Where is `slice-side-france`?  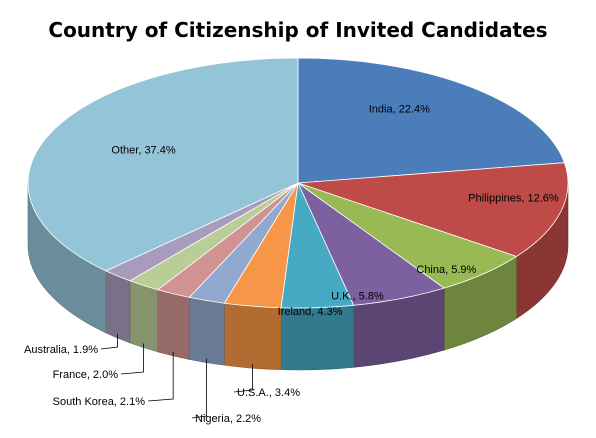 slice-side-france is located at coordinates (143, 316).